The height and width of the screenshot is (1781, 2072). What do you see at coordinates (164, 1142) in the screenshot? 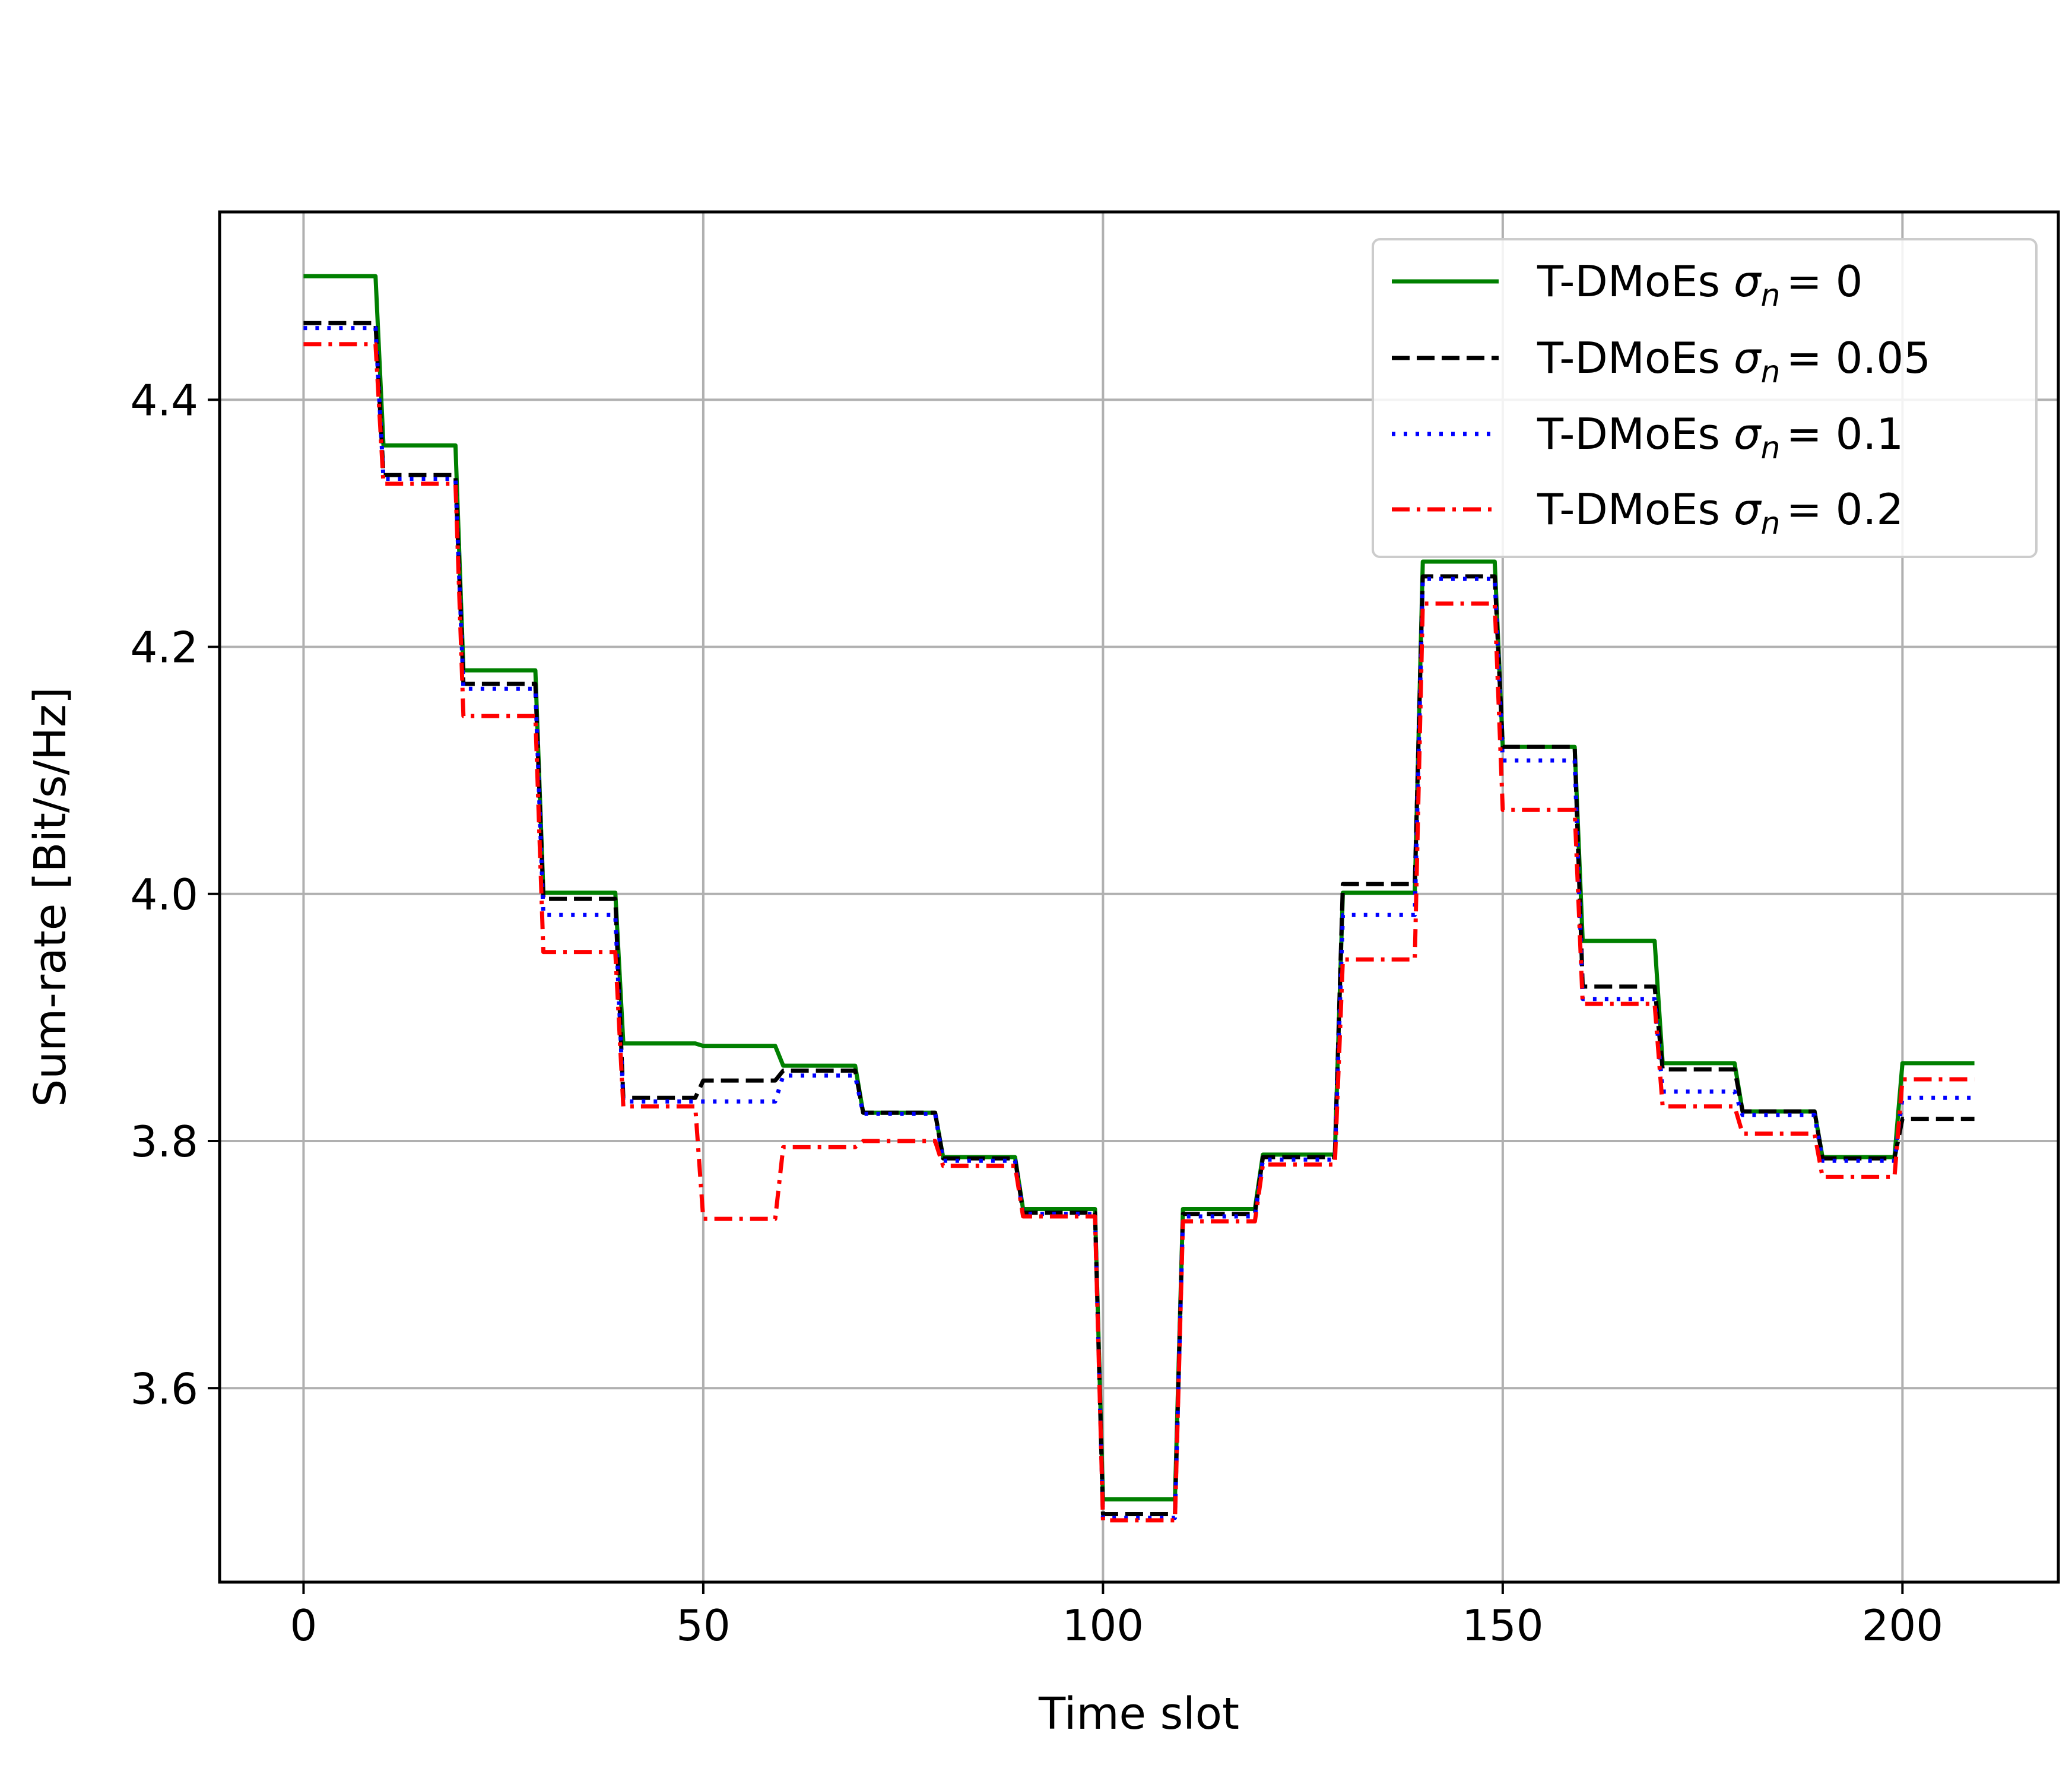
I see `y-tick-label-1: 3.8` at bounding box center [164, 1142].